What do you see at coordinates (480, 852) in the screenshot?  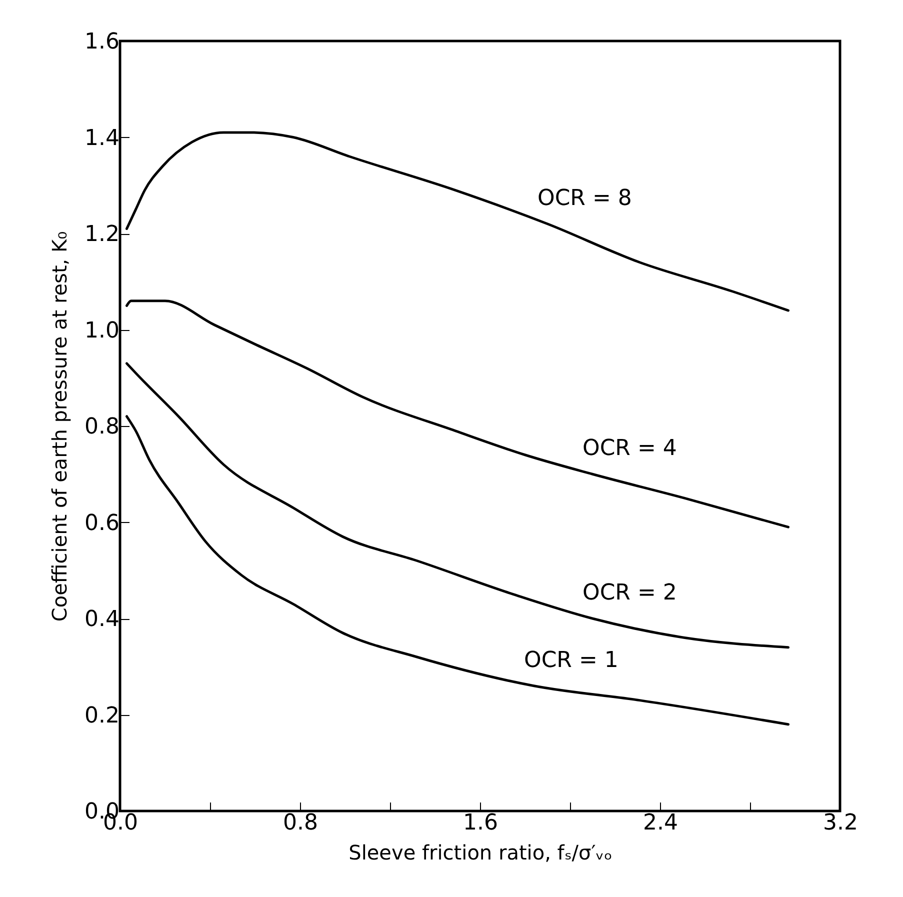 I see `x-axis-title: Sleeve friction ratio, fₛ/σ′ᵥₒ` at bounding box center [480, 852].